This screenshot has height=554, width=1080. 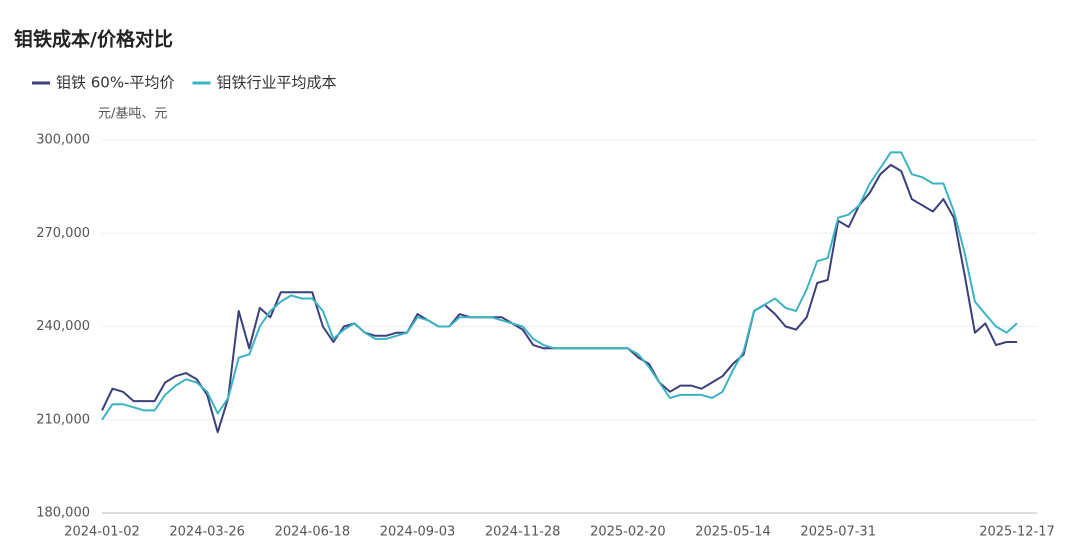 What do you see at coordinates (277, 83) in the screenshot?
I see `legend-label: 钼铁行业平均成本` at bounding box center [277, 83].